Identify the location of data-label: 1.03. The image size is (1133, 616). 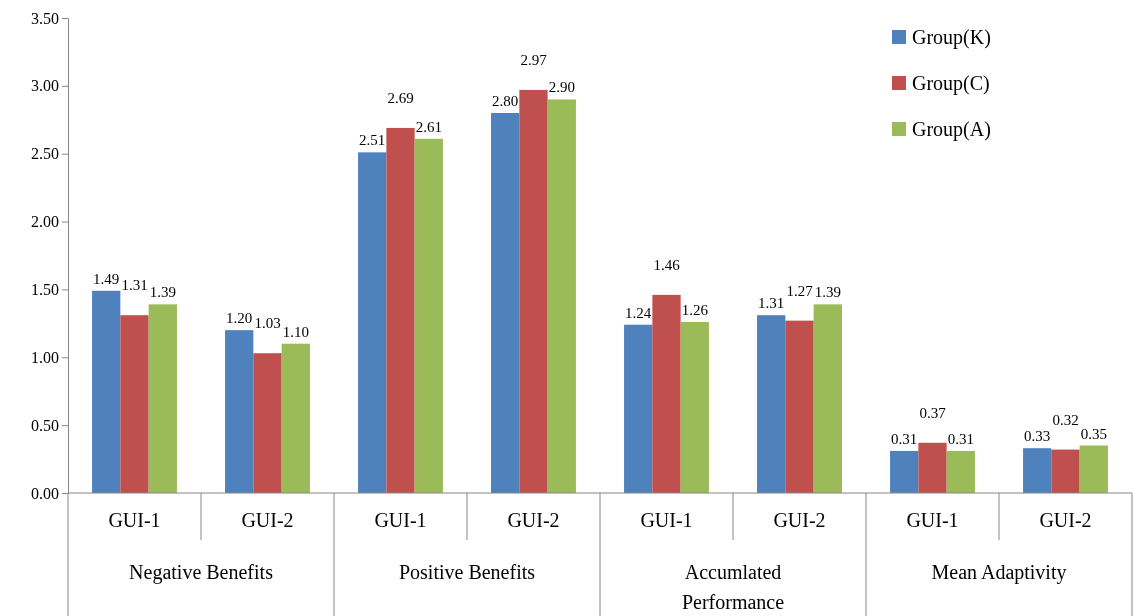
(267, 323).